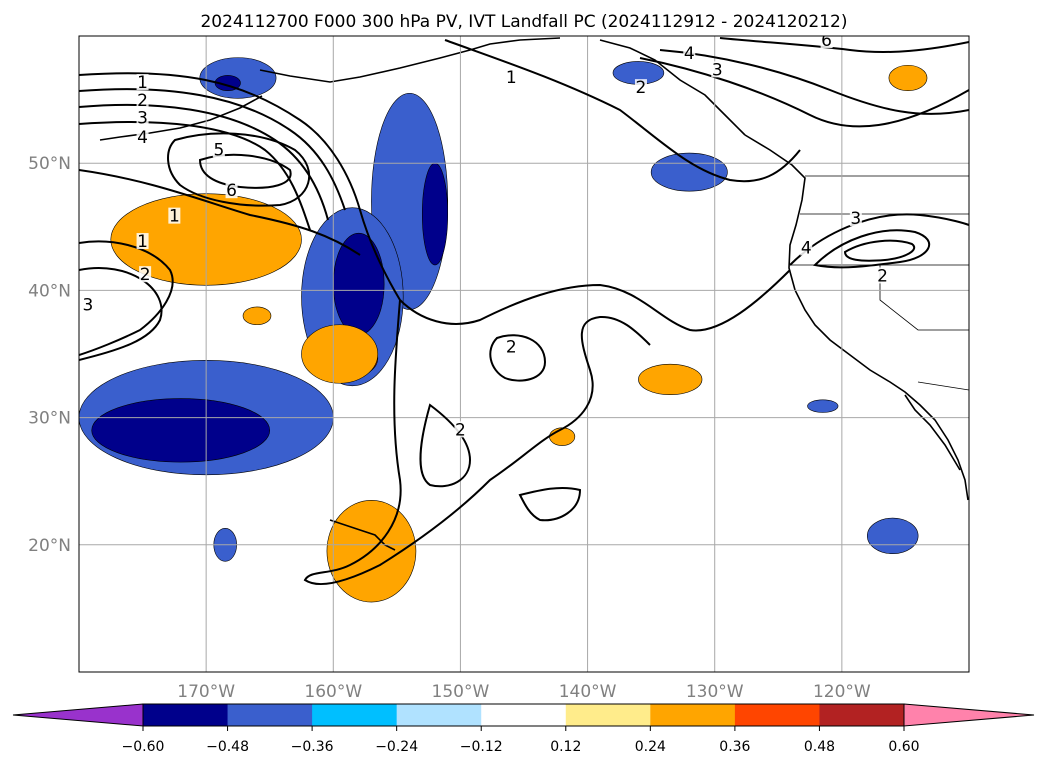 This screenshot has height=765, width=1047. I want to click on colorbar-low-extension, so click(78, 715).